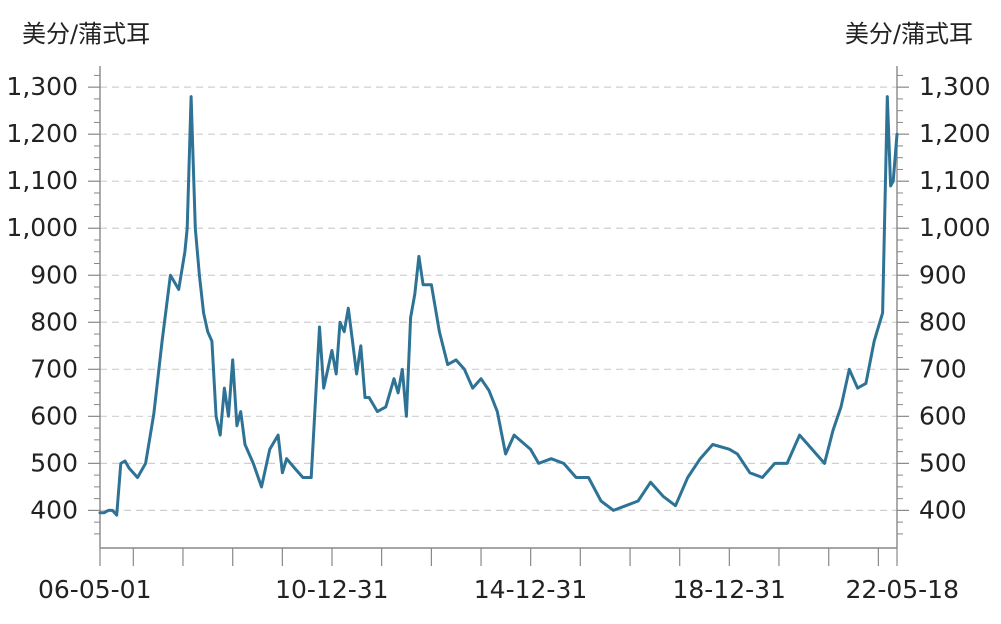 This screenshot has height=624, width=1001. I want to click on y-tick-label-left: 400, so click(54, 509).